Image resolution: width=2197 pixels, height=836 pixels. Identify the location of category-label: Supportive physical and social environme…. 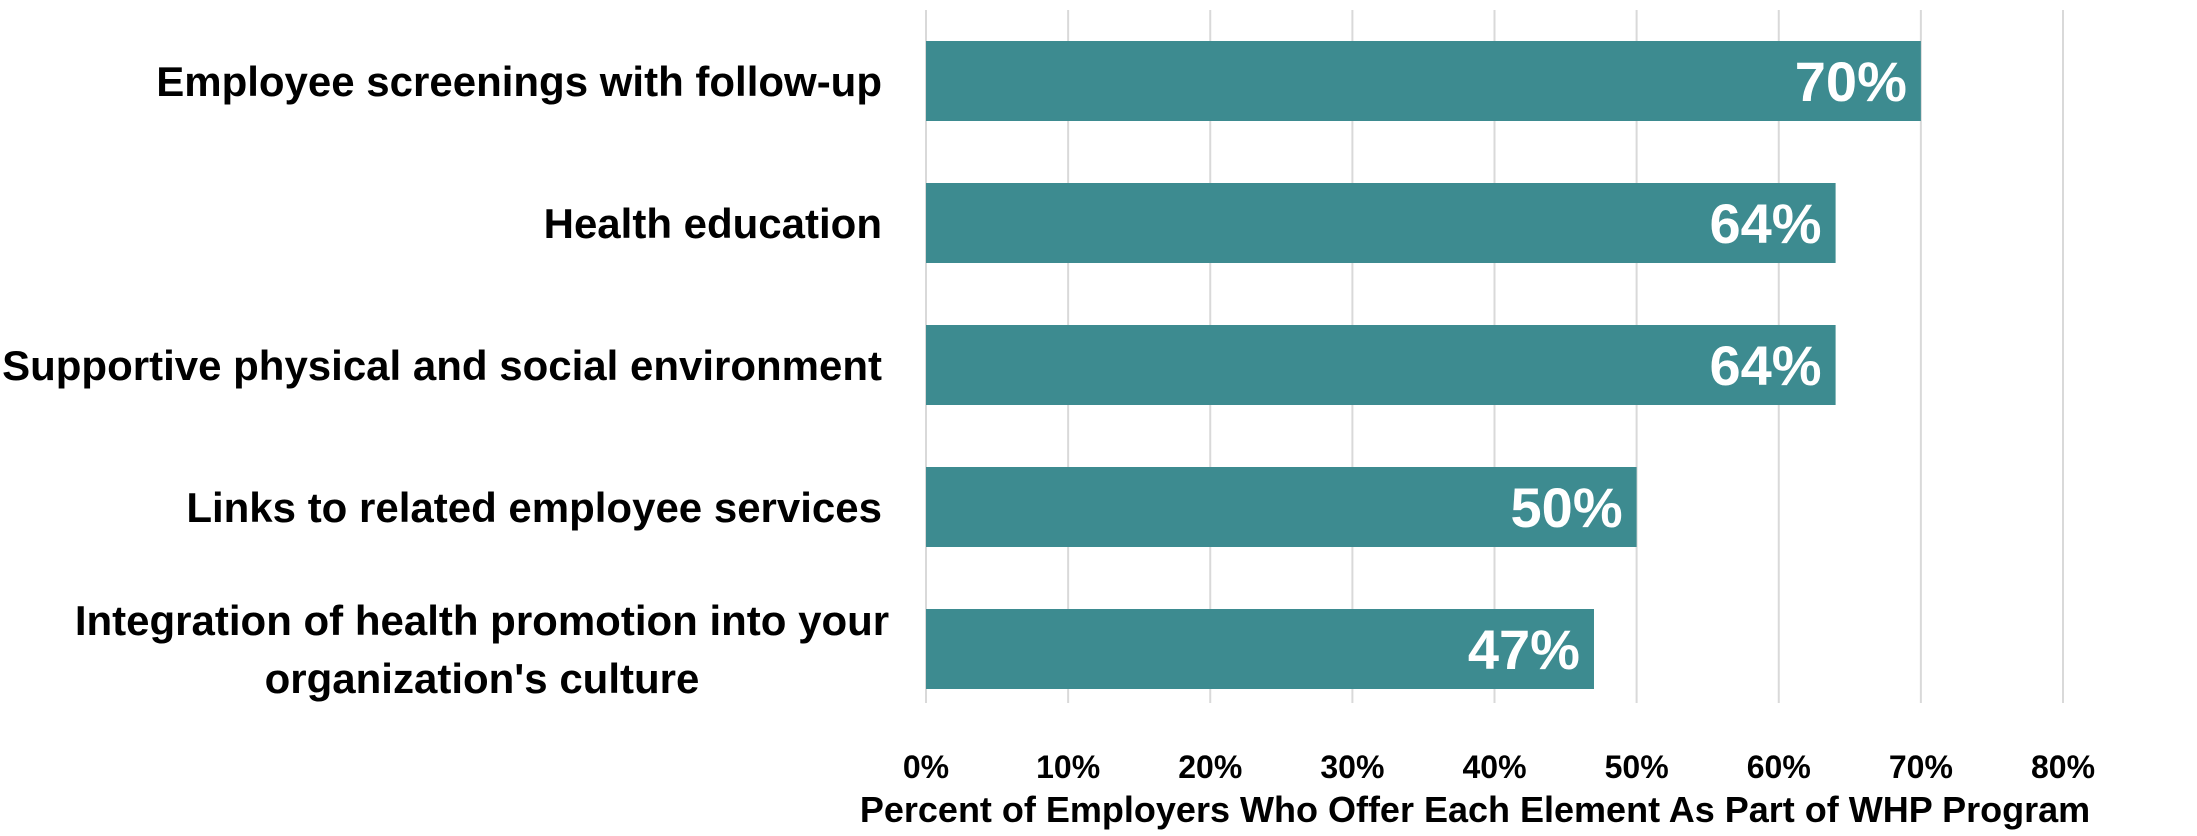
(442, 365).